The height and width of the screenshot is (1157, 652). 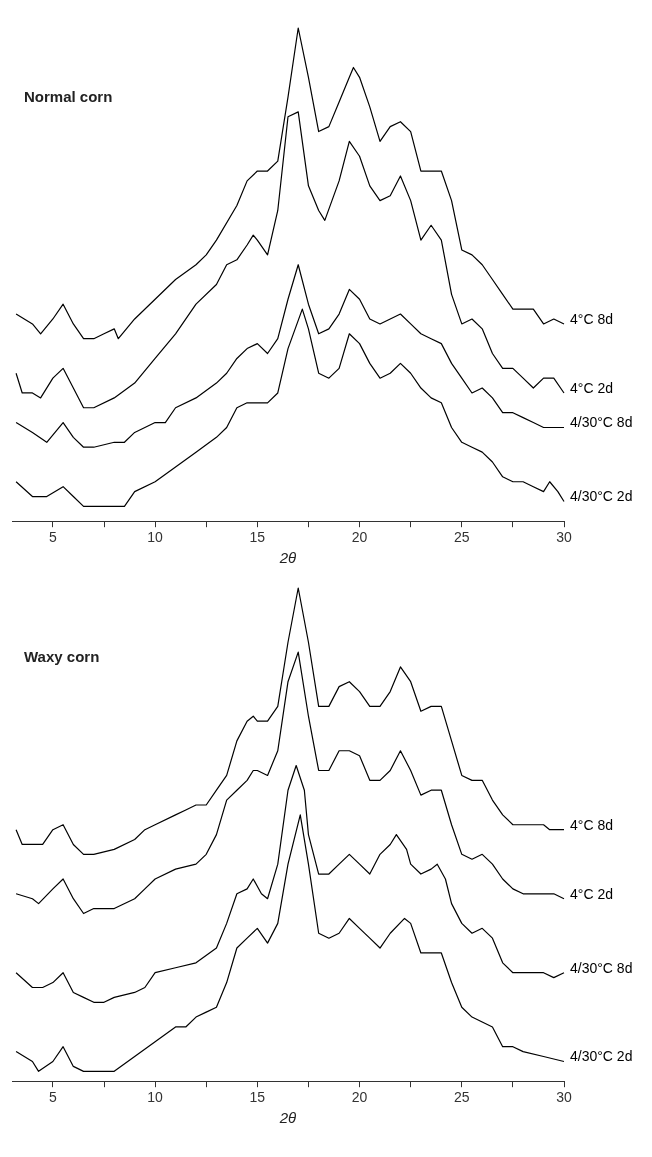 I want to click on text: Waxy corn, so click(x=62, y=657).